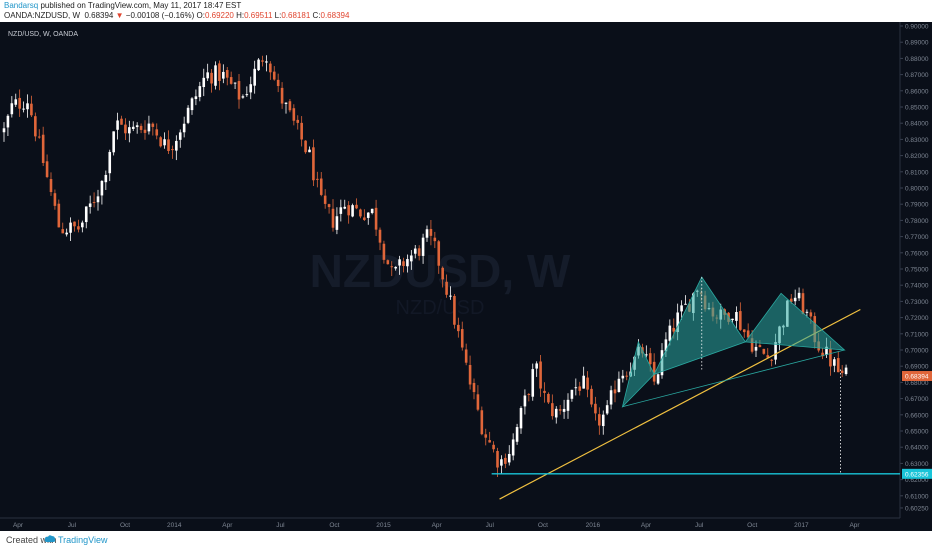 This screenshot has height=550, width=932. Describe the element at coordinates (917, 124) in the screenshot. I see `y-tick-label: 0.84000` at that location.